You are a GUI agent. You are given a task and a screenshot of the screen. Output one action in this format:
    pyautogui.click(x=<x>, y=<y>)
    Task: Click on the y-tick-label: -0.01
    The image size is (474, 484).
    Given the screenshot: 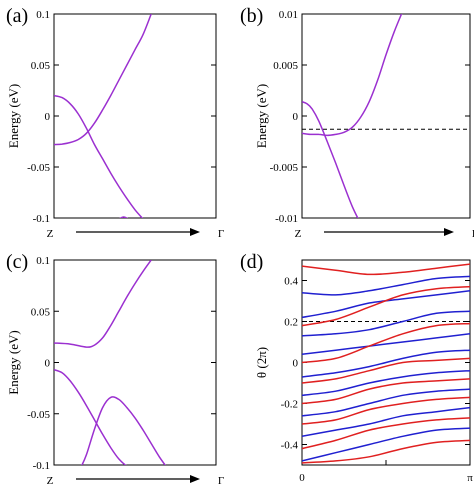 What is the action you would take?
    pyautogui.click(x=286, y=219)
    